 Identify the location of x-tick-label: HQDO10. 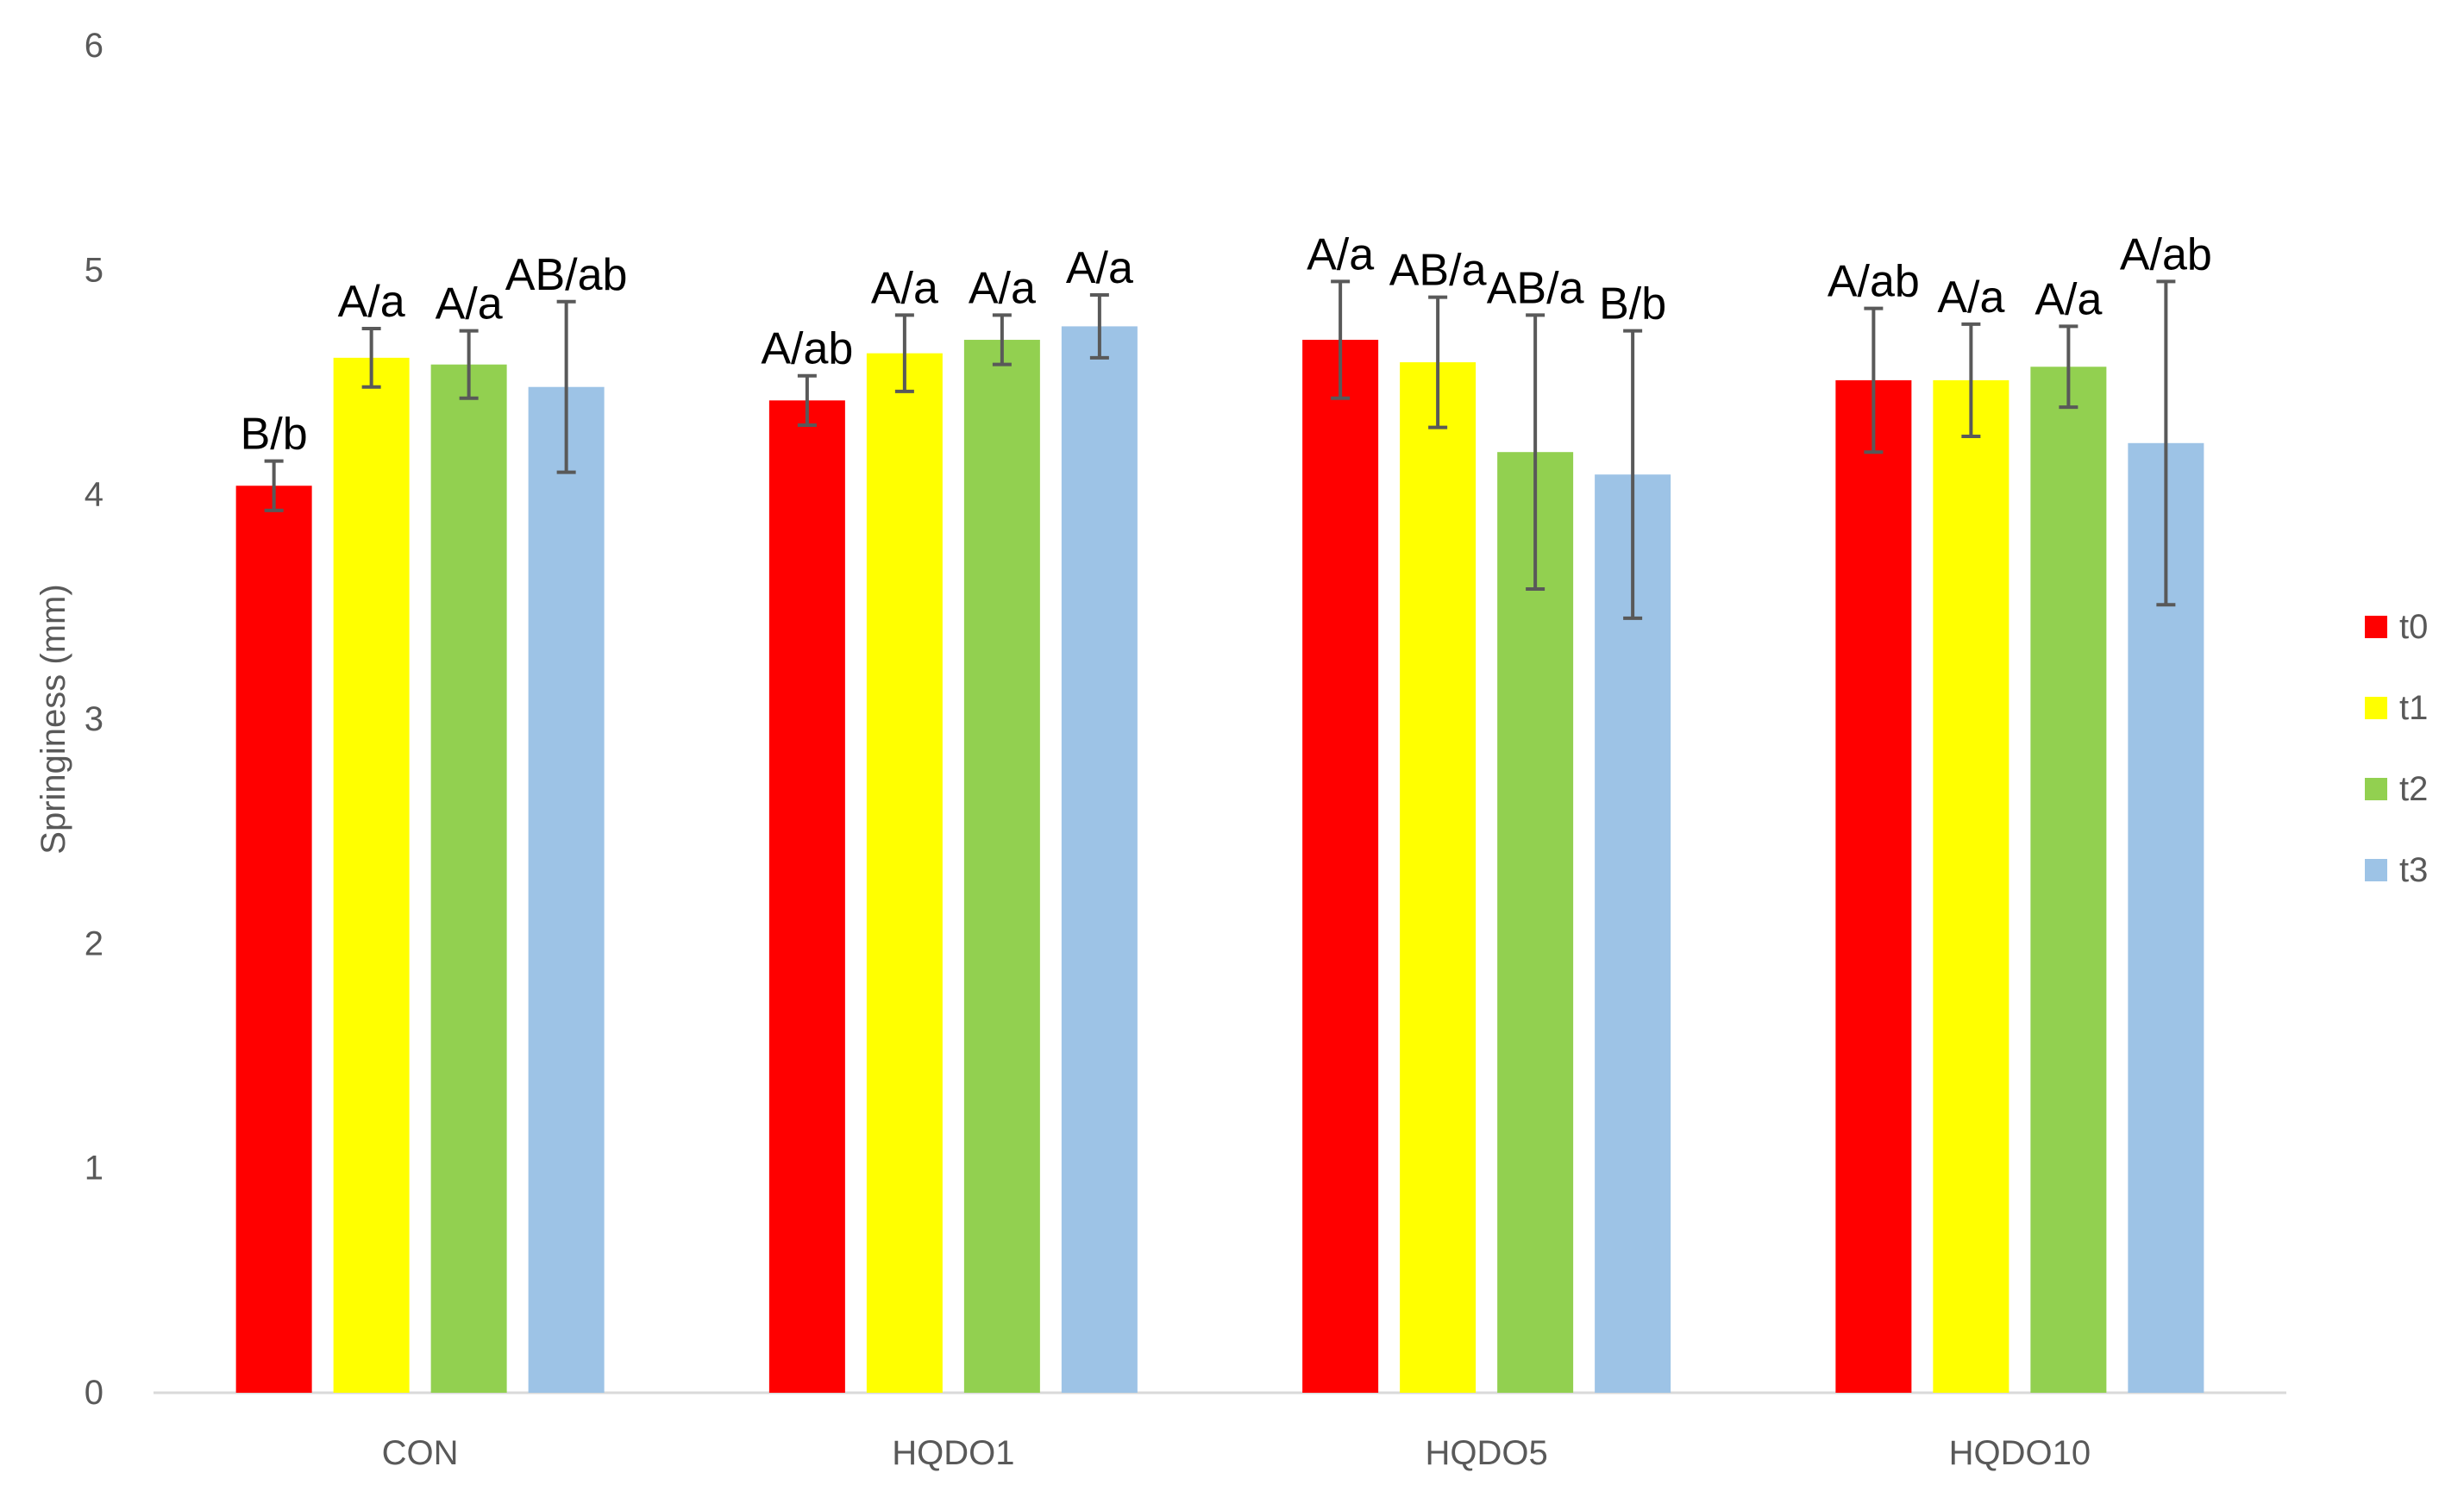
(2020, 1453).